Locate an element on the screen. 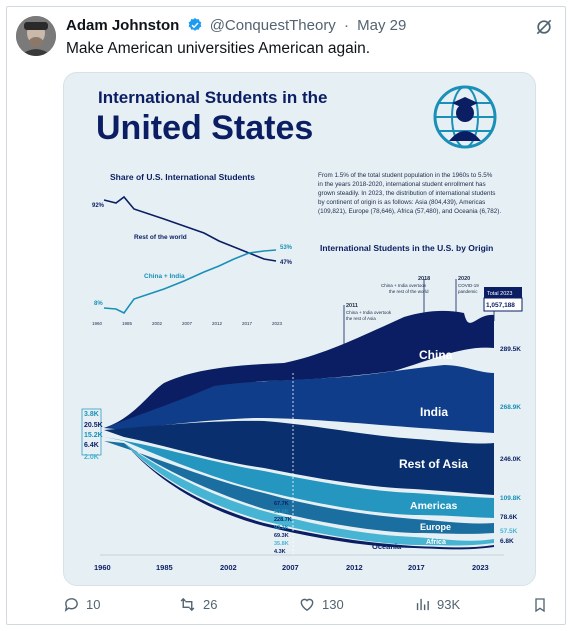 This screenshot has width=572, height=631. value-2007: 93.0K is located at coordinates (281, 512).